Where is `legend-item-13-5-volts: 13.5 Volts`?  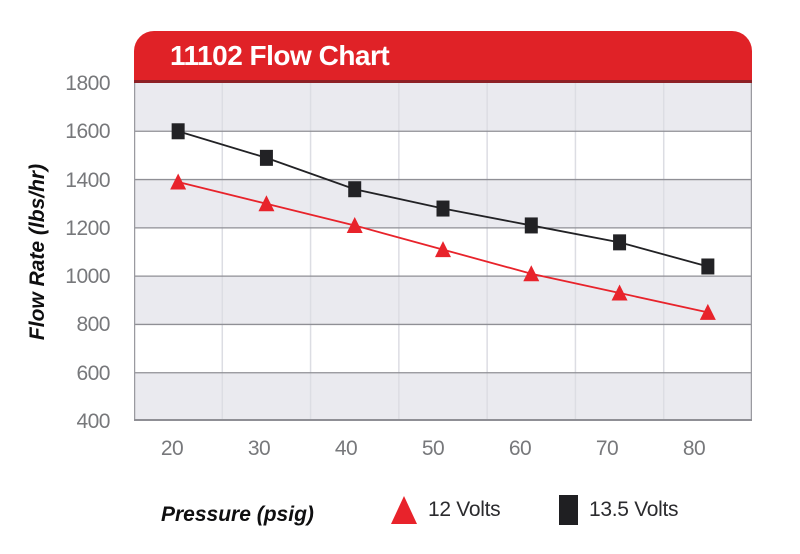
legend-item-13-5-volts: 13.5 Volts is located at coordinates (619, 510).